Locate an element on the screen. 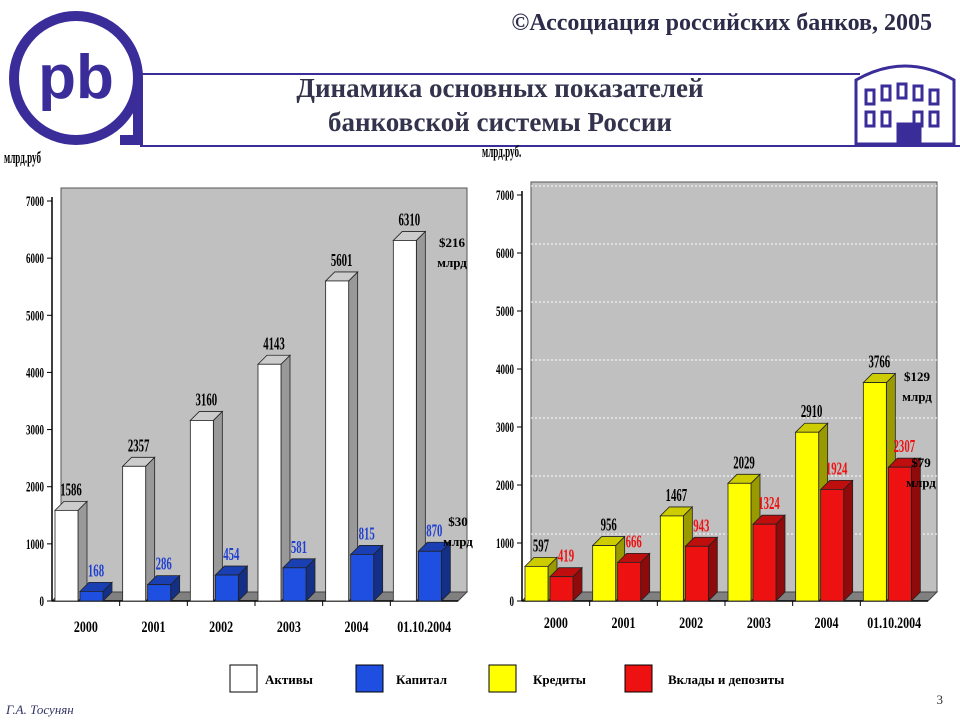 The height and width of the screenshot is (725, 960). annotation: $216 is located at coordinates (452, 242).